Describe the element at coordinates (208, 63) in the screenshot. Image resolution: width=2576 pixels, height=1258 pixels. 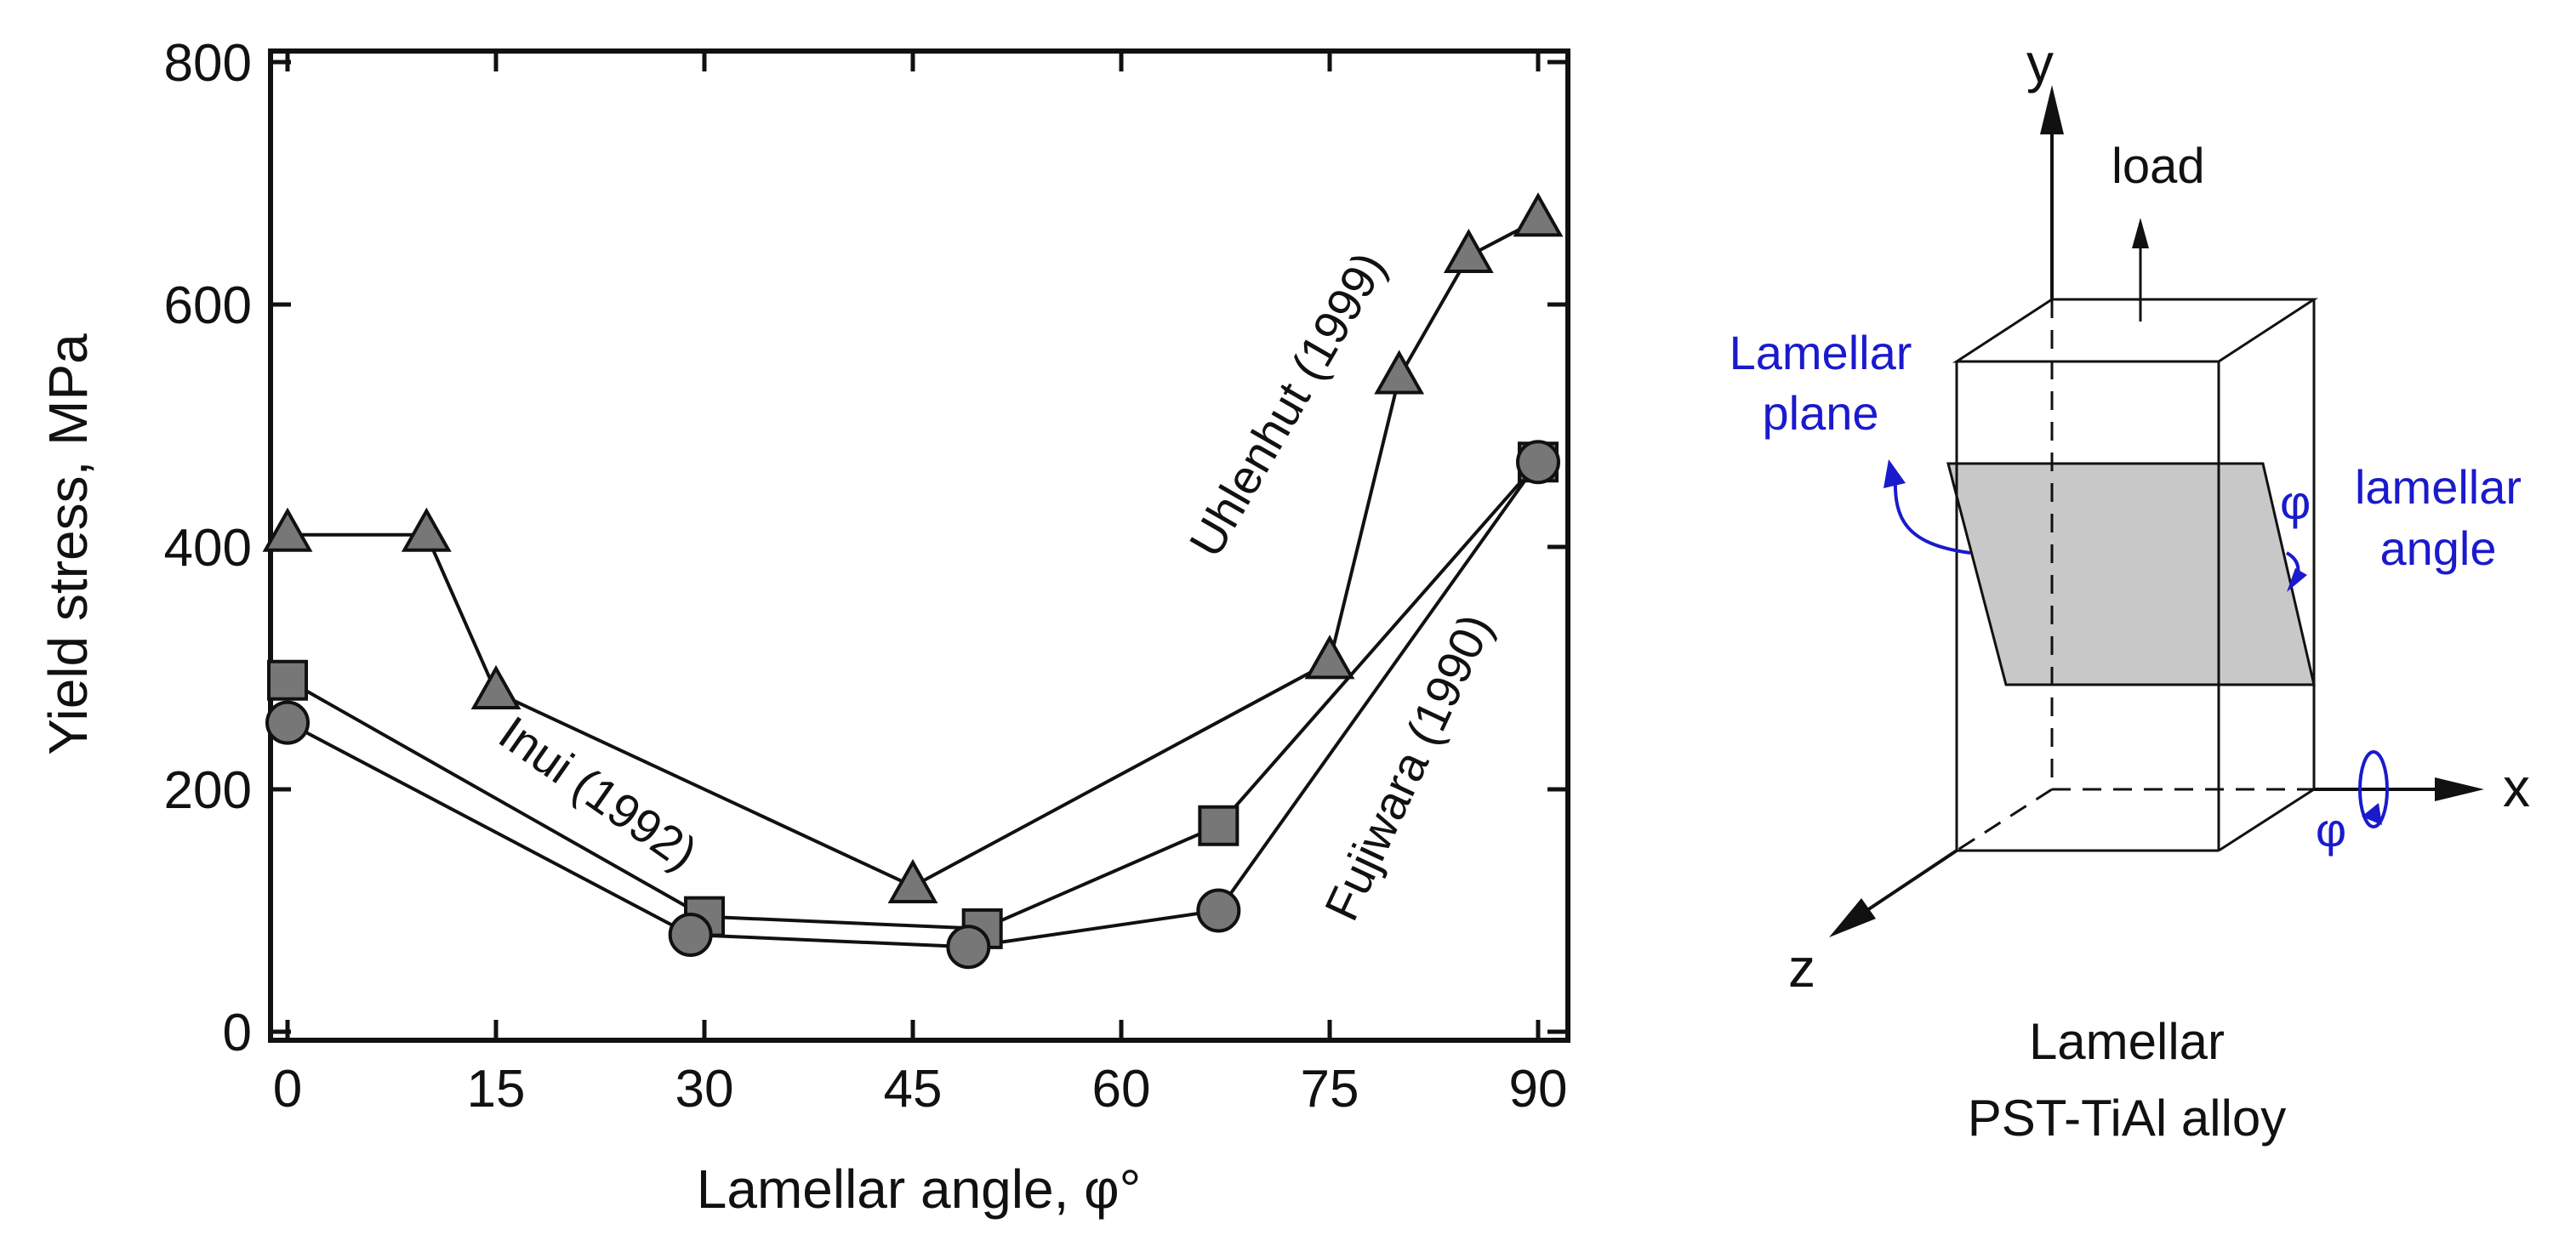
I see `y-tick-label: 800` at that location.